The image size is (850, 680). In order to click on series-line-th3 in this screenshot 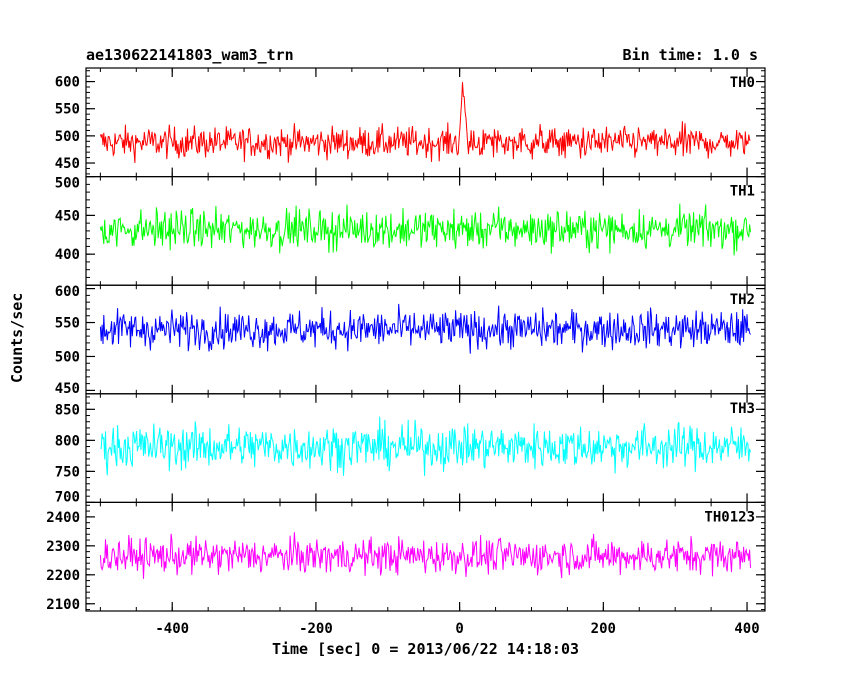, I will do `click(425, 446)`.